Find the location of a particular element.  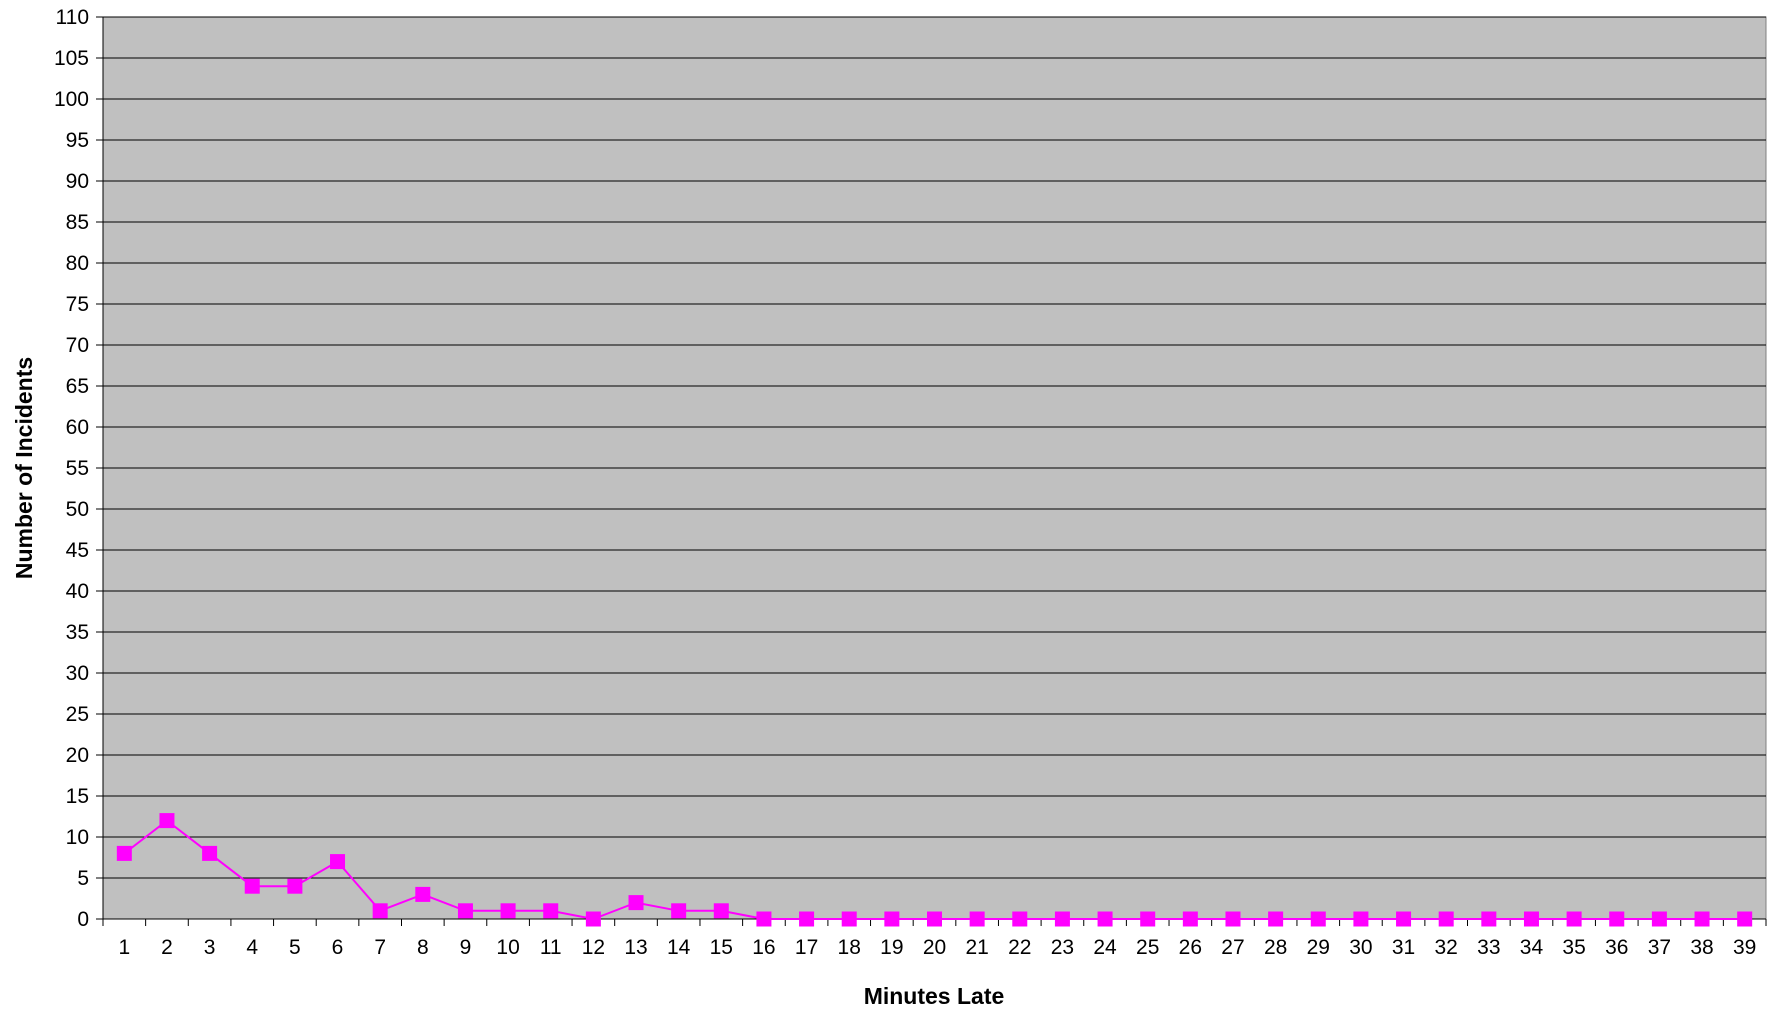

x-tick-label: 30 is located at coordinates (1360, 947).